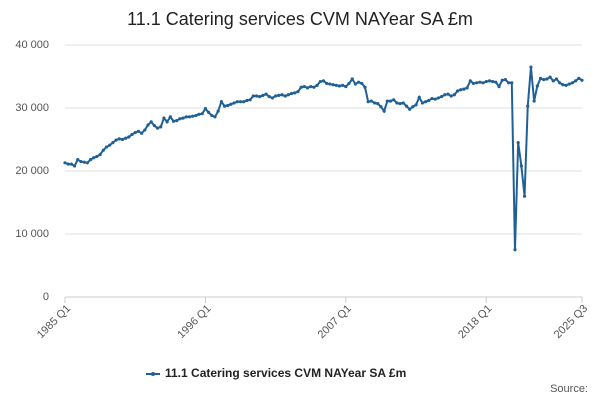 Image resolution: width=600 pixels, height=400 pixels. Describe the element at coordinates (335, 322) in the screenshot. I see `x-tick-label: 2007 Q1` at that location.